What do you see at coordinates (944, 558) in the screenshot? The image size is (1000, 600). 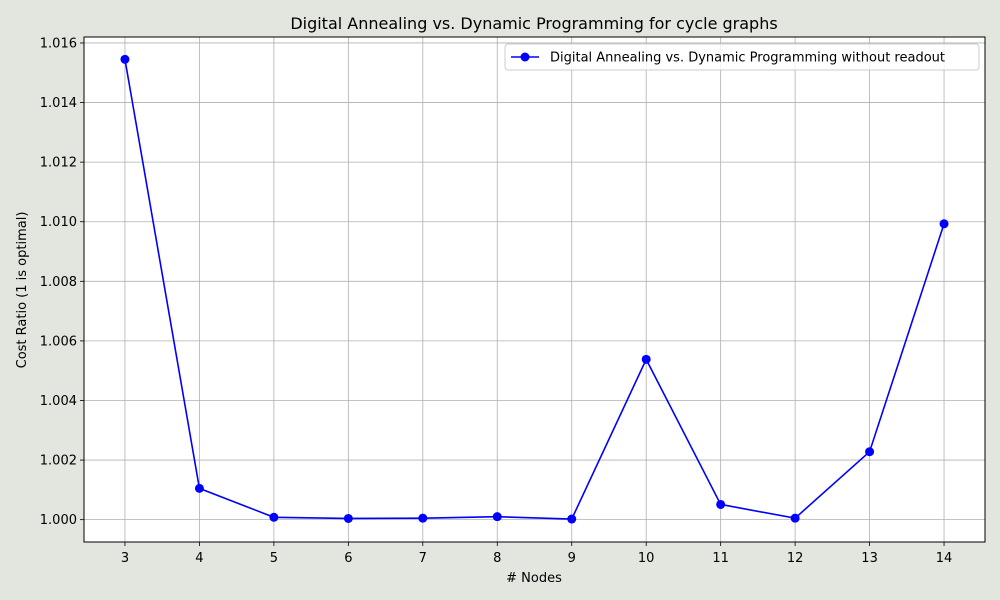 I see `x-tick-label: 14` at bounding box center [944, 558].